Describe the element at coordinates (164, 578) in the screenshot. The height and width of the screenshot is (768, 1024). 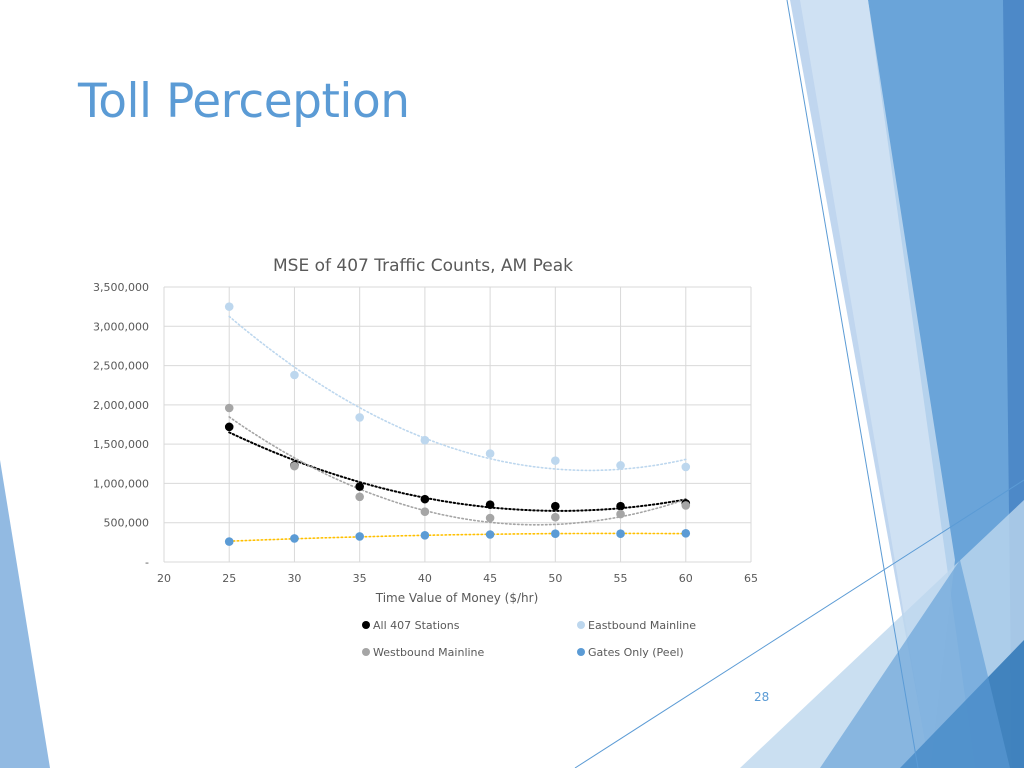
I see `x-tick-label: 20` at that location.